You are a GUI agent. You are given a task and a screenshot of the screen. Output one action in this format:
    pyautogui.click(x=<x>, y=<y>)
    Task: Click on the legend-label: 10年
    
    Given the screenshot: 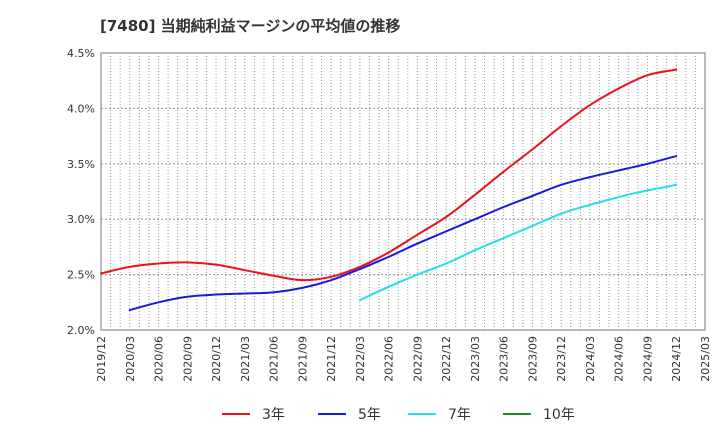 What is the action you would take?
    pyautogui.click(x=559, y=415)
    